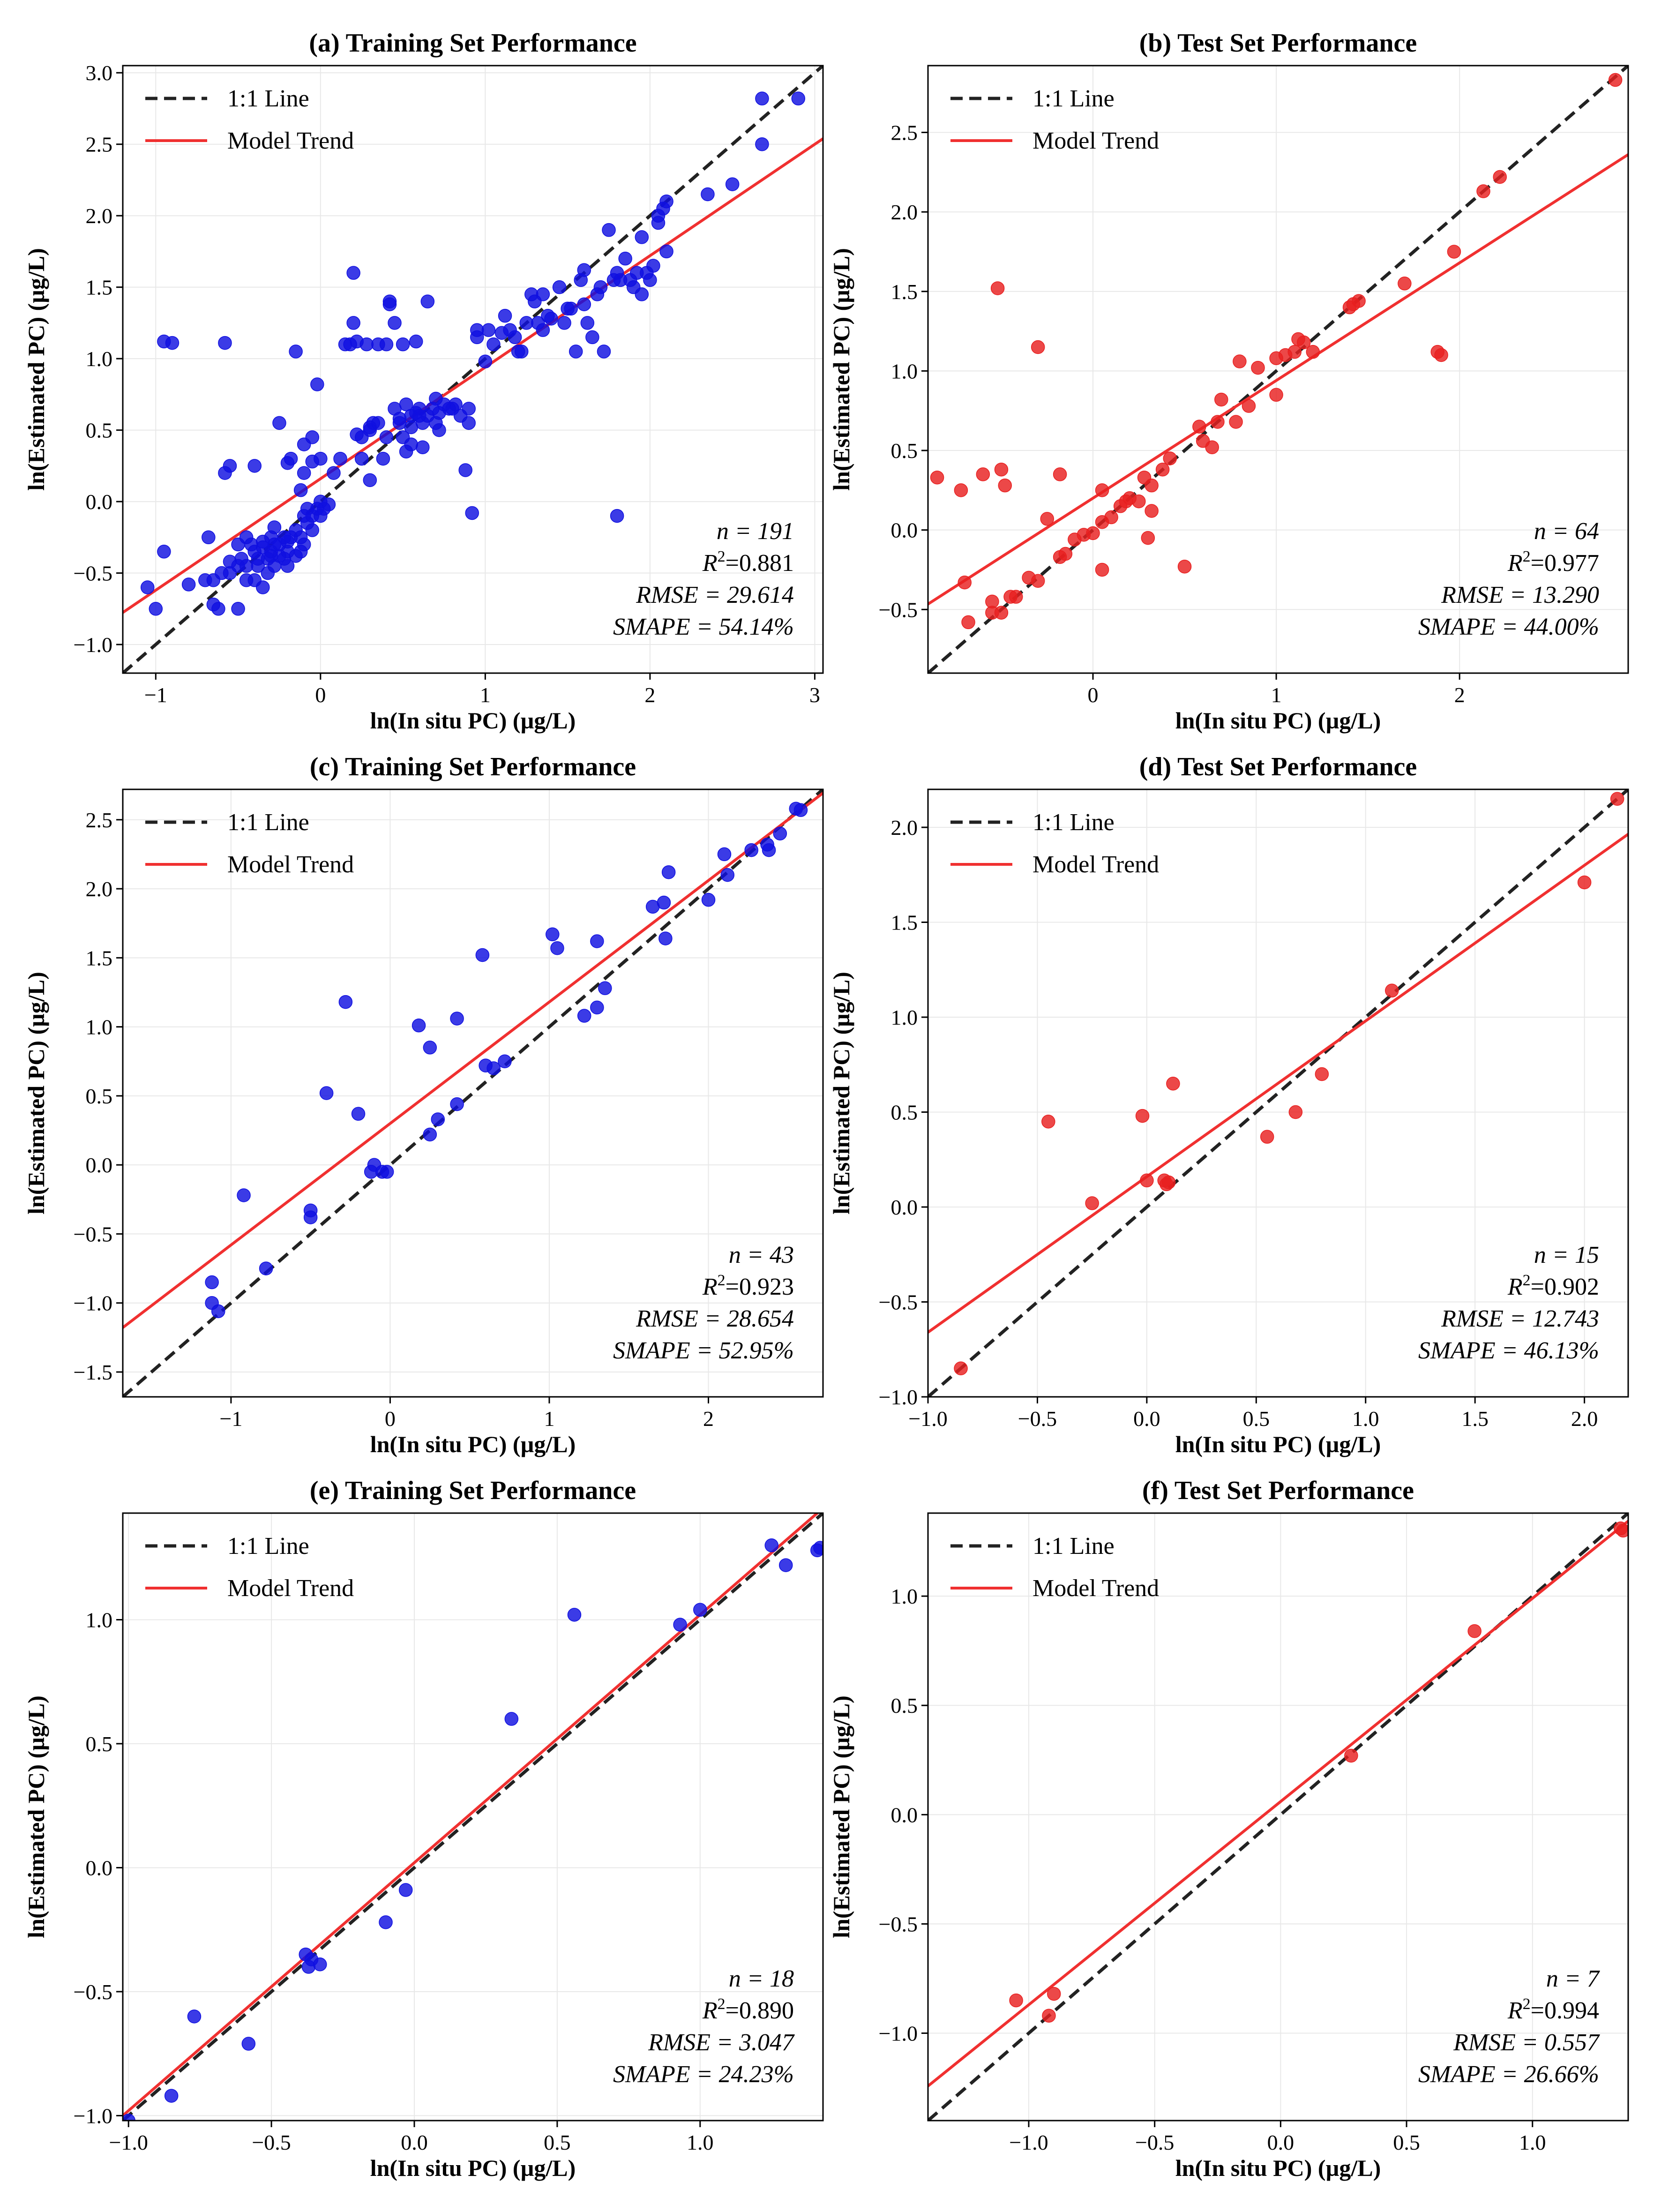 The width and height of the screenshot is (1661, 2212). Describe the element at coordinates (1573, 1978) in the screenshot. I see `stat-n: n = 7` at that location.